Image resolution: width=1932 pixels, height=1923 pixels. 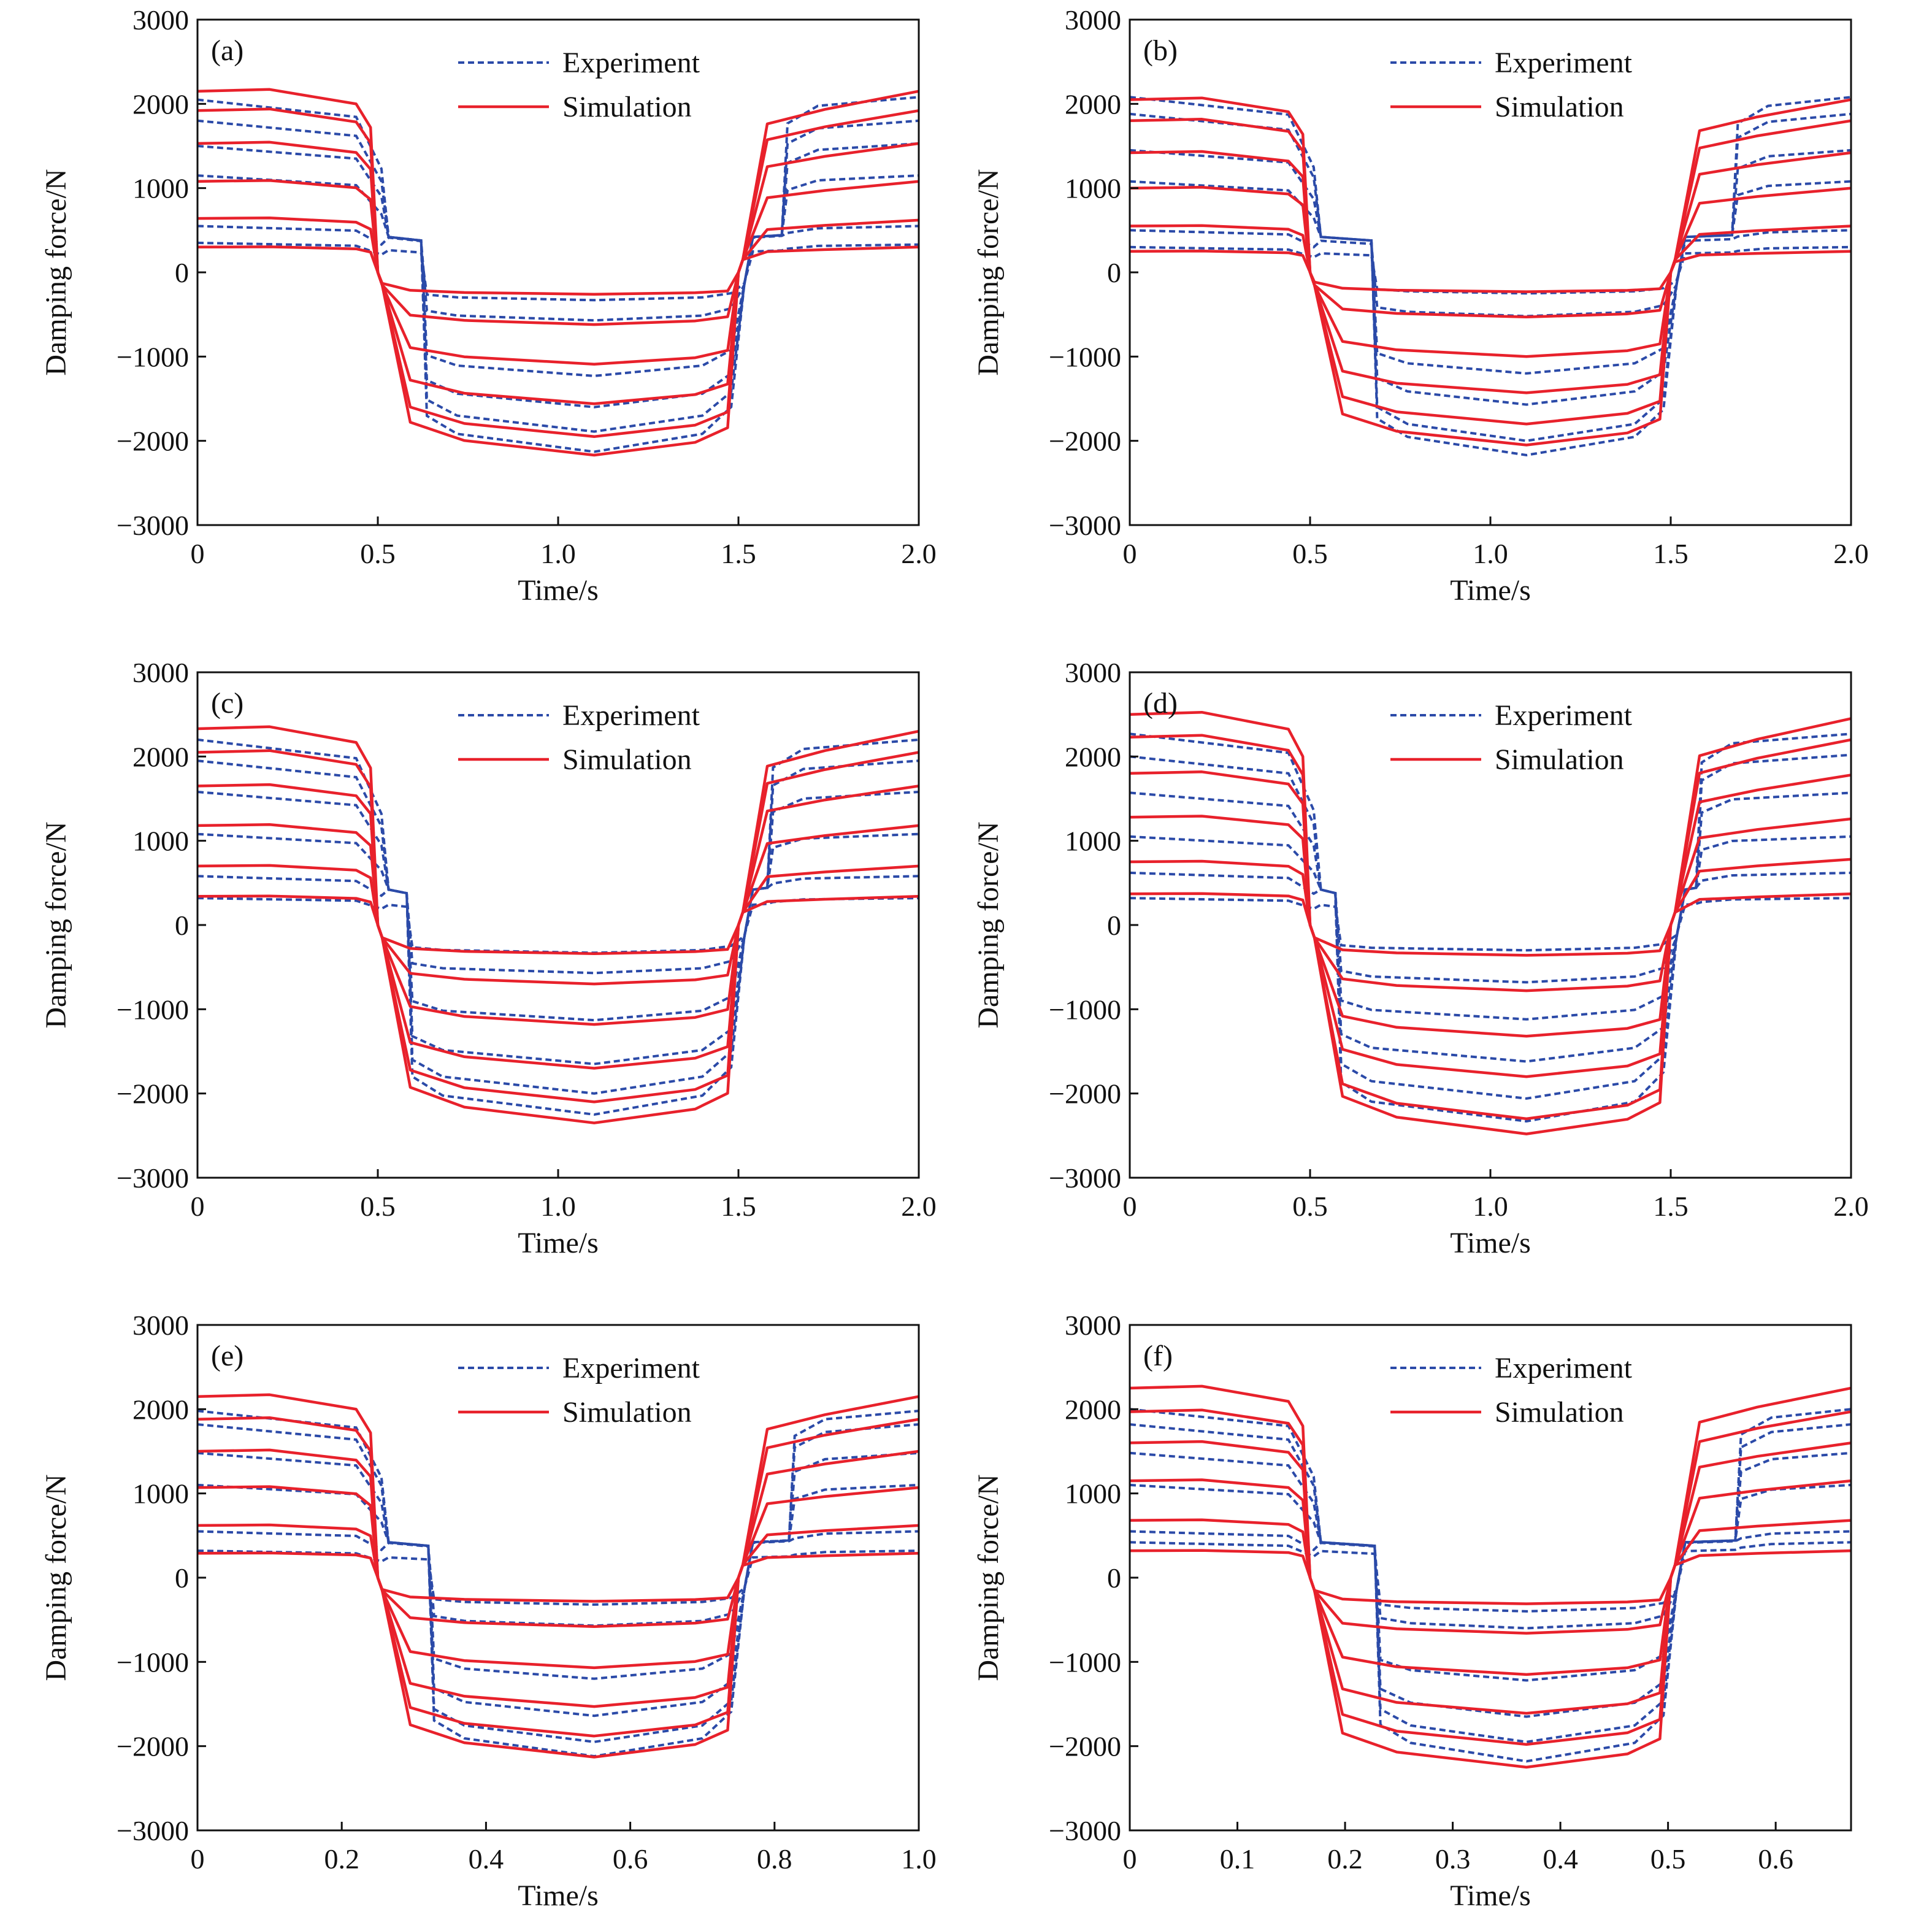 I want to click on plot-frame, so click(x=558, y=925).